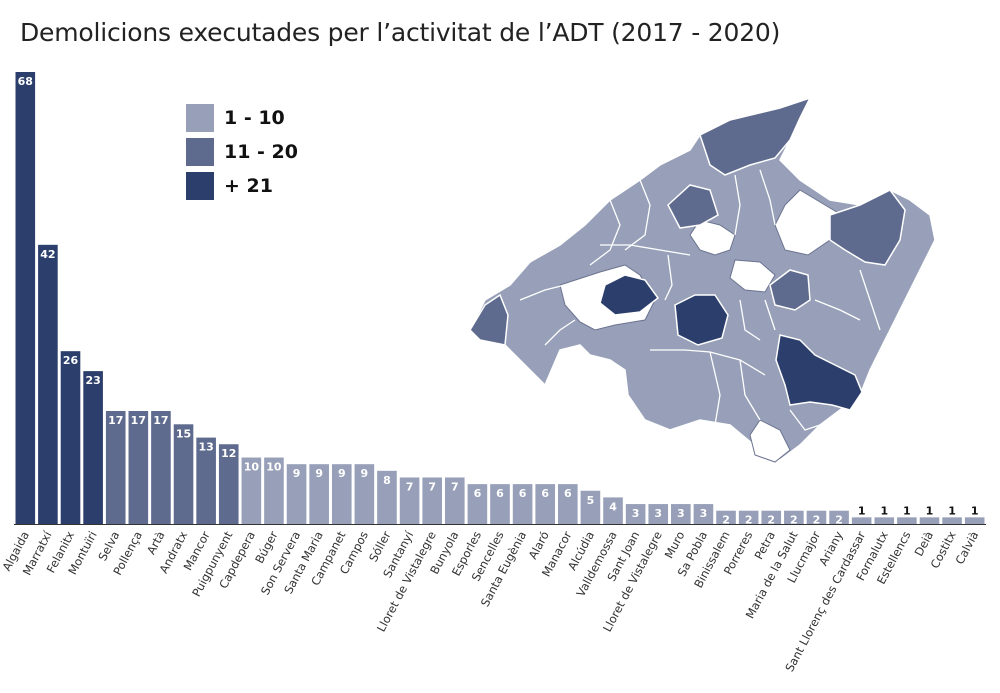 The image size is (1000, 693). Describe the element at coordinates (25, 81) in the screenshot. I see `value-label: 68` at that location.